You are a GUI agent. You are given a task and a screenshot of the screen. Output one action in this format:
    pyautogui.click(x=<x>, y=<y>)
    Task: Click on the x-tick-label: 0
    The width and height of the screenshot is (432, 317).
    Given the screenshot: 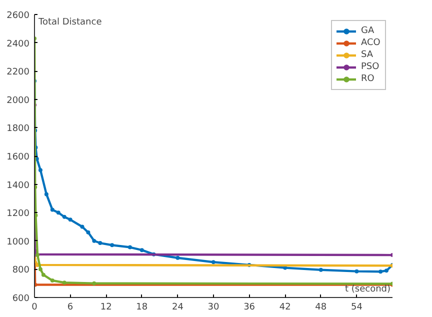 What is the action you would take?
    pyautogui.click(x=35, y=307)
    